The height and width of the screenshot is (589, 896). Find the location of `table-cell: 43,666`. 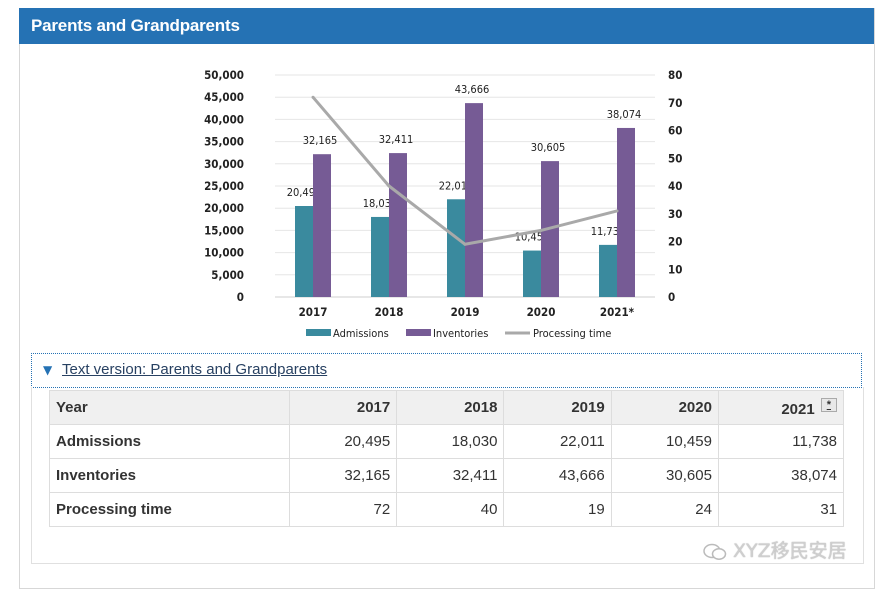

table-cell: 43,666 is located at coordinates (557, 475).